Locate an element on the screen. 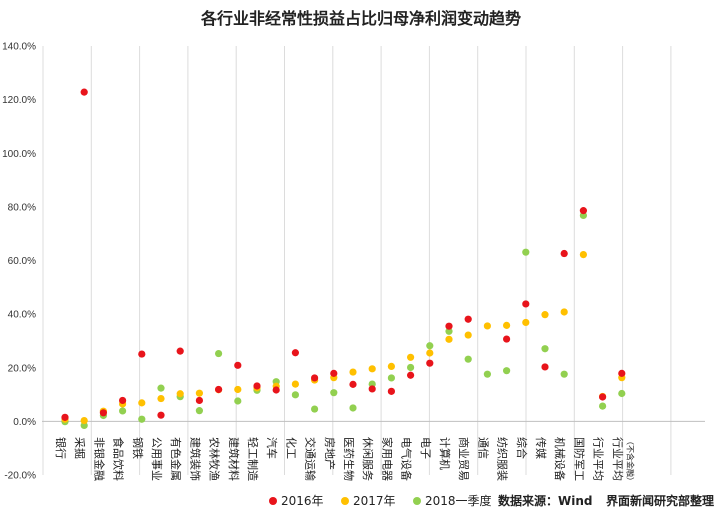 This screenshot has width=722, height=516. x-tick-label: 汽车 is located at coordinates (272, 448).